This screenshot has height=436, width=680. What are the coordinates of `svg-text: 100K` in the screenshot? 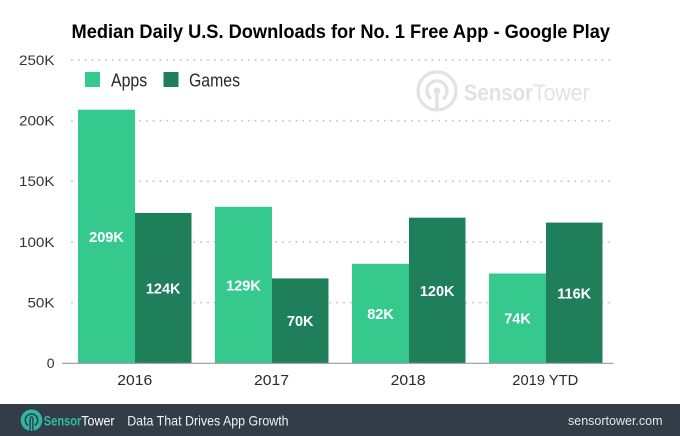 It's located at (37, 242).